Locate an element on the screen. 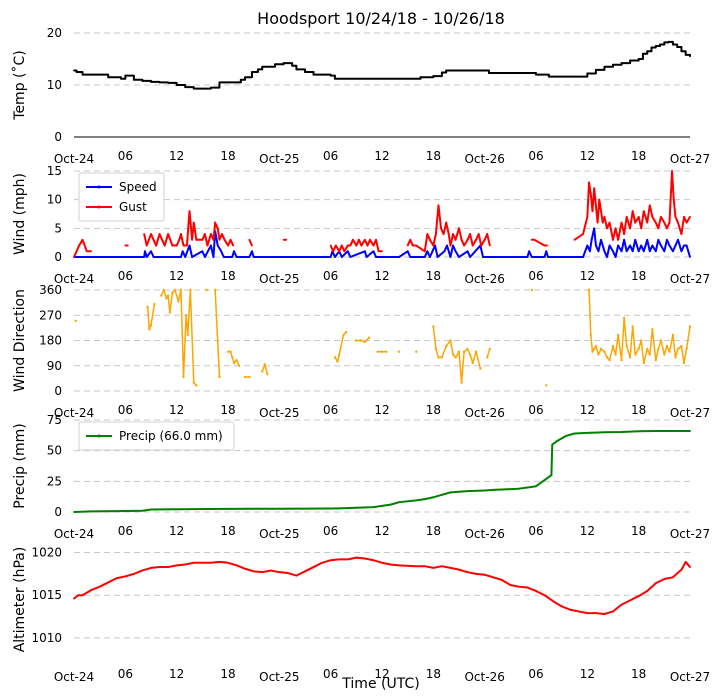 This screenshot has height=700, width=721. y-tick-label: 20 is located at coordinates (54, 33).